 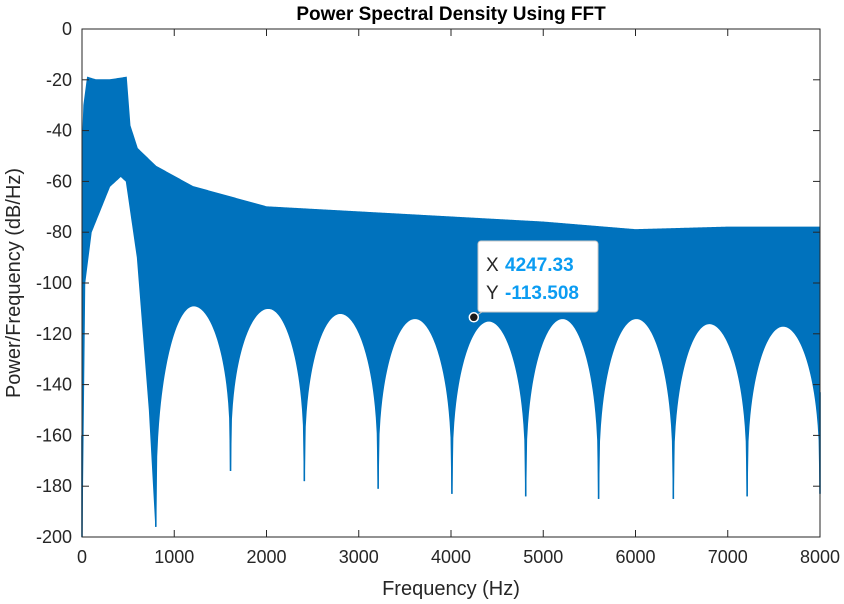 What do you see at coordinates (59, 131) in the screenshot?
I see `y-tick-label-2: -40` at bounding box center [59, 131].